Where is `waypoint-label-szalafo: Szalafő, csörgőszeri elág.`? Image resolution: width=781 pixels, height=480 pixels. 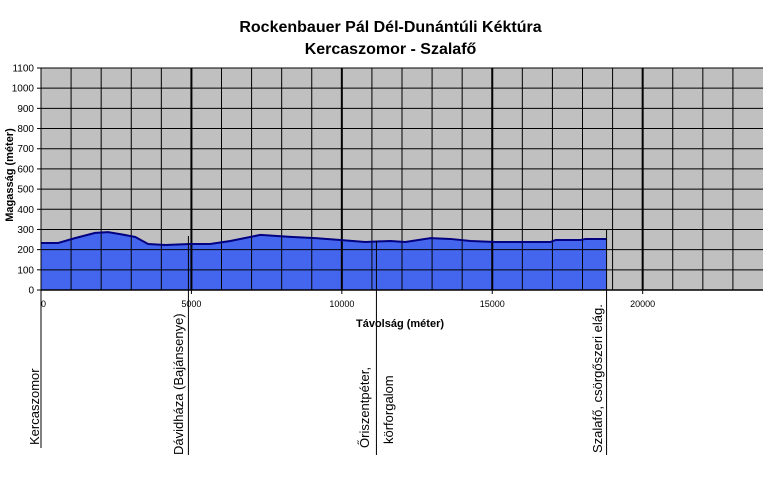
waypoint-label-szalafo: Szalafő, csörgőszeri elág. is located at coordinates (597, 378).